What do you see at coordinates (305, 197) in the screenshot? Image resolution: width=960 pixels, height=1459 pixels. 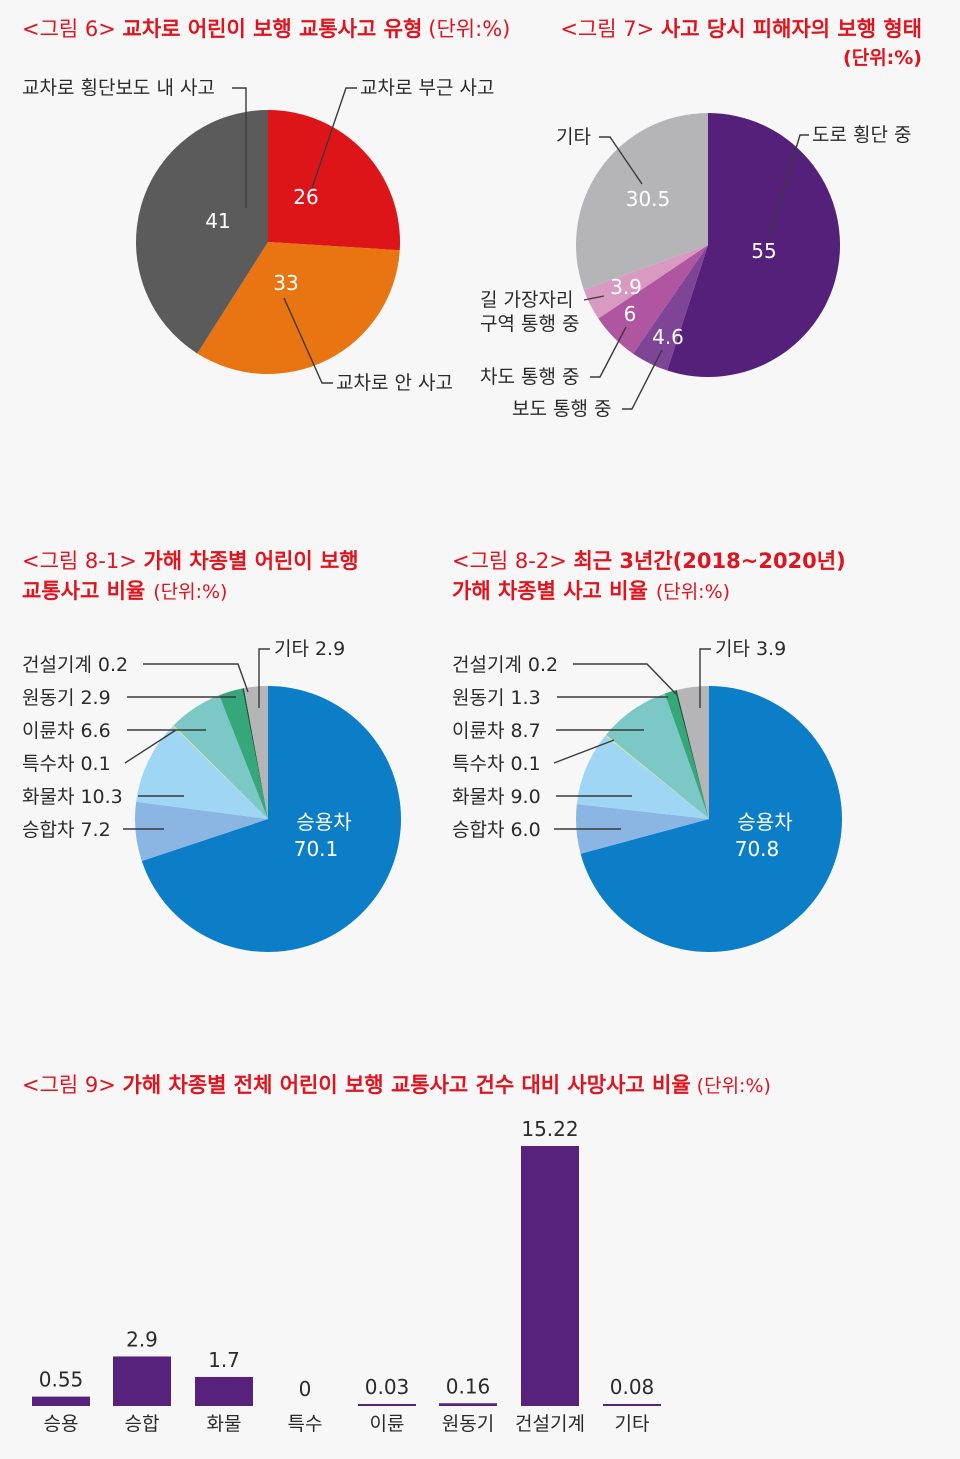 I see `fig6-value-0: 26` at bounding box center [305, 197].